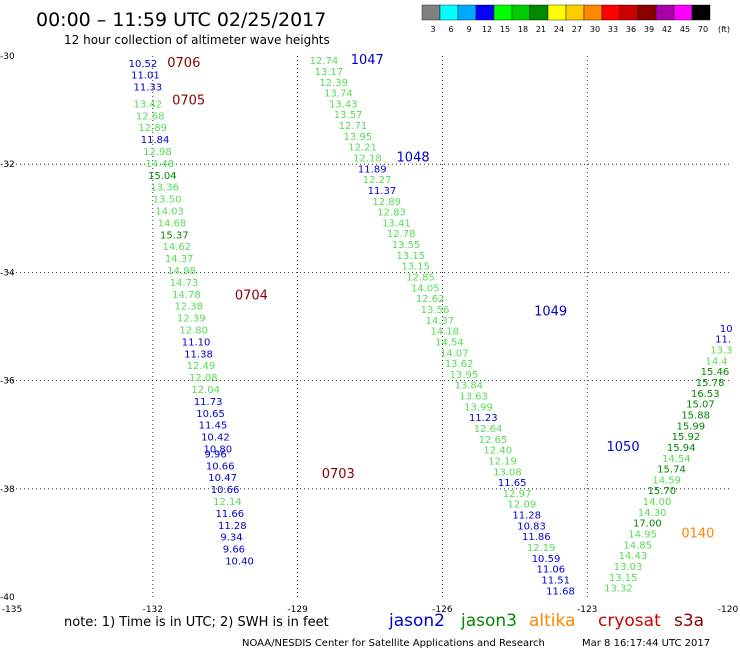 Image resolution: width=740 pixels, height=650 pixels. I want to click on wave-height-label: 13.15, so click(623, 578).